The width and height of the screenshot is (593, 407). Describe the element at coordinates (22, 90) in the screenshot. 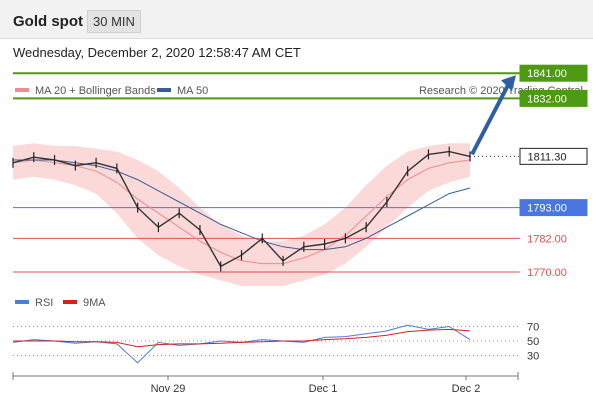

I see `legend-swatch-ma20` at that location.